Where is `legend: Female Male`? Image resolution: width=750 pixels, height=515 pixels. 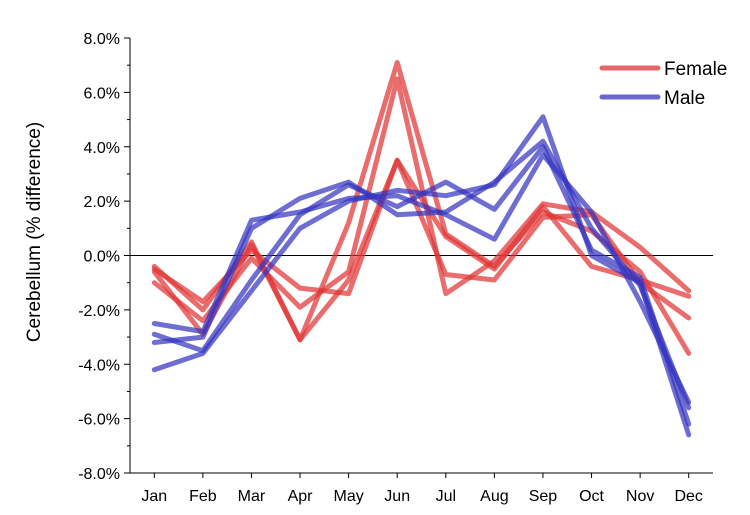 legend: Female Male is located at coordinates (663, 84).